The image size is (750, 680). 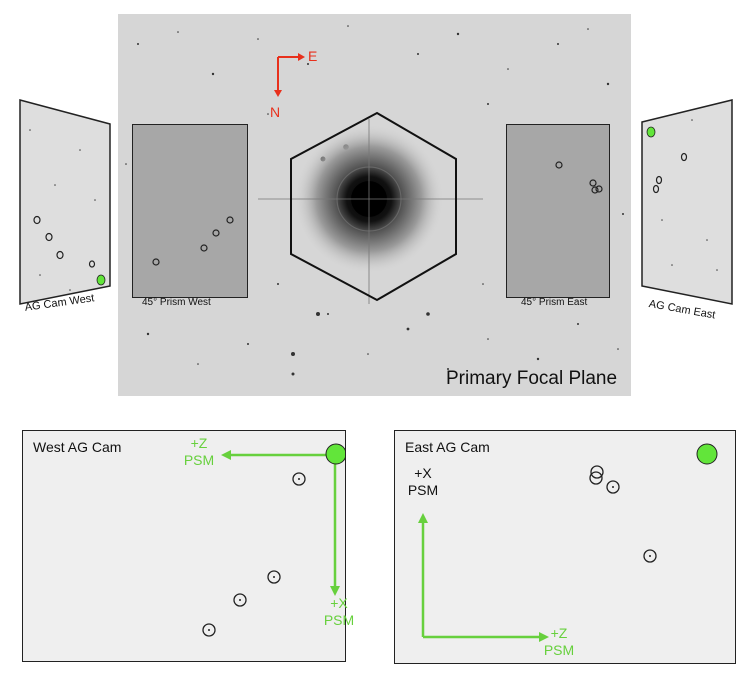 What do you see at coordinates (554, 302) in the screenshot?
I see `prism-east-label: 45° Prism East` at bounding box center [554, 302].